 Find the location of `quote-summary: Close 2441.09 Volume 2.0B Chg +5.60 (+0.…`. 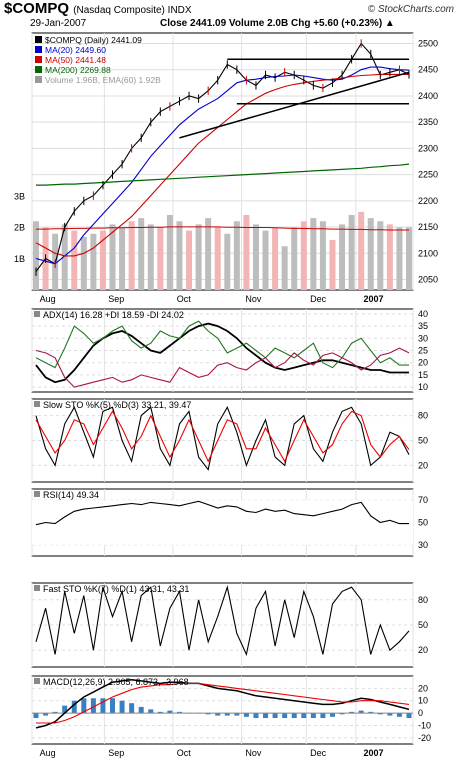

quote-summary: Close 2441.09 Volume 2.0B Chg +5.60 (+0.… is located at coordinates (277, 23).